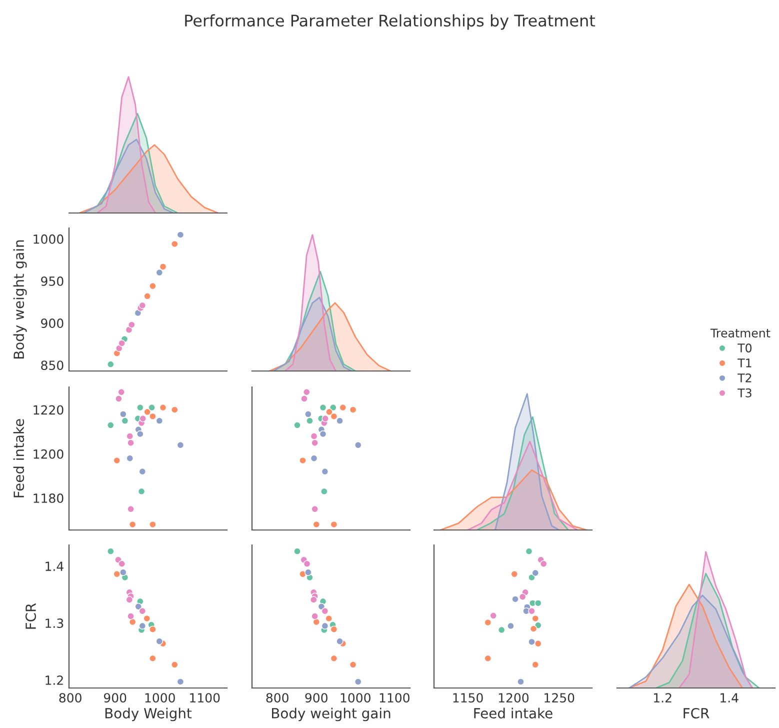  What do you see at coordinates (513, 698) in the screenshot?
I see `x-tick-label: 1200` at bounding box center [513, 698].